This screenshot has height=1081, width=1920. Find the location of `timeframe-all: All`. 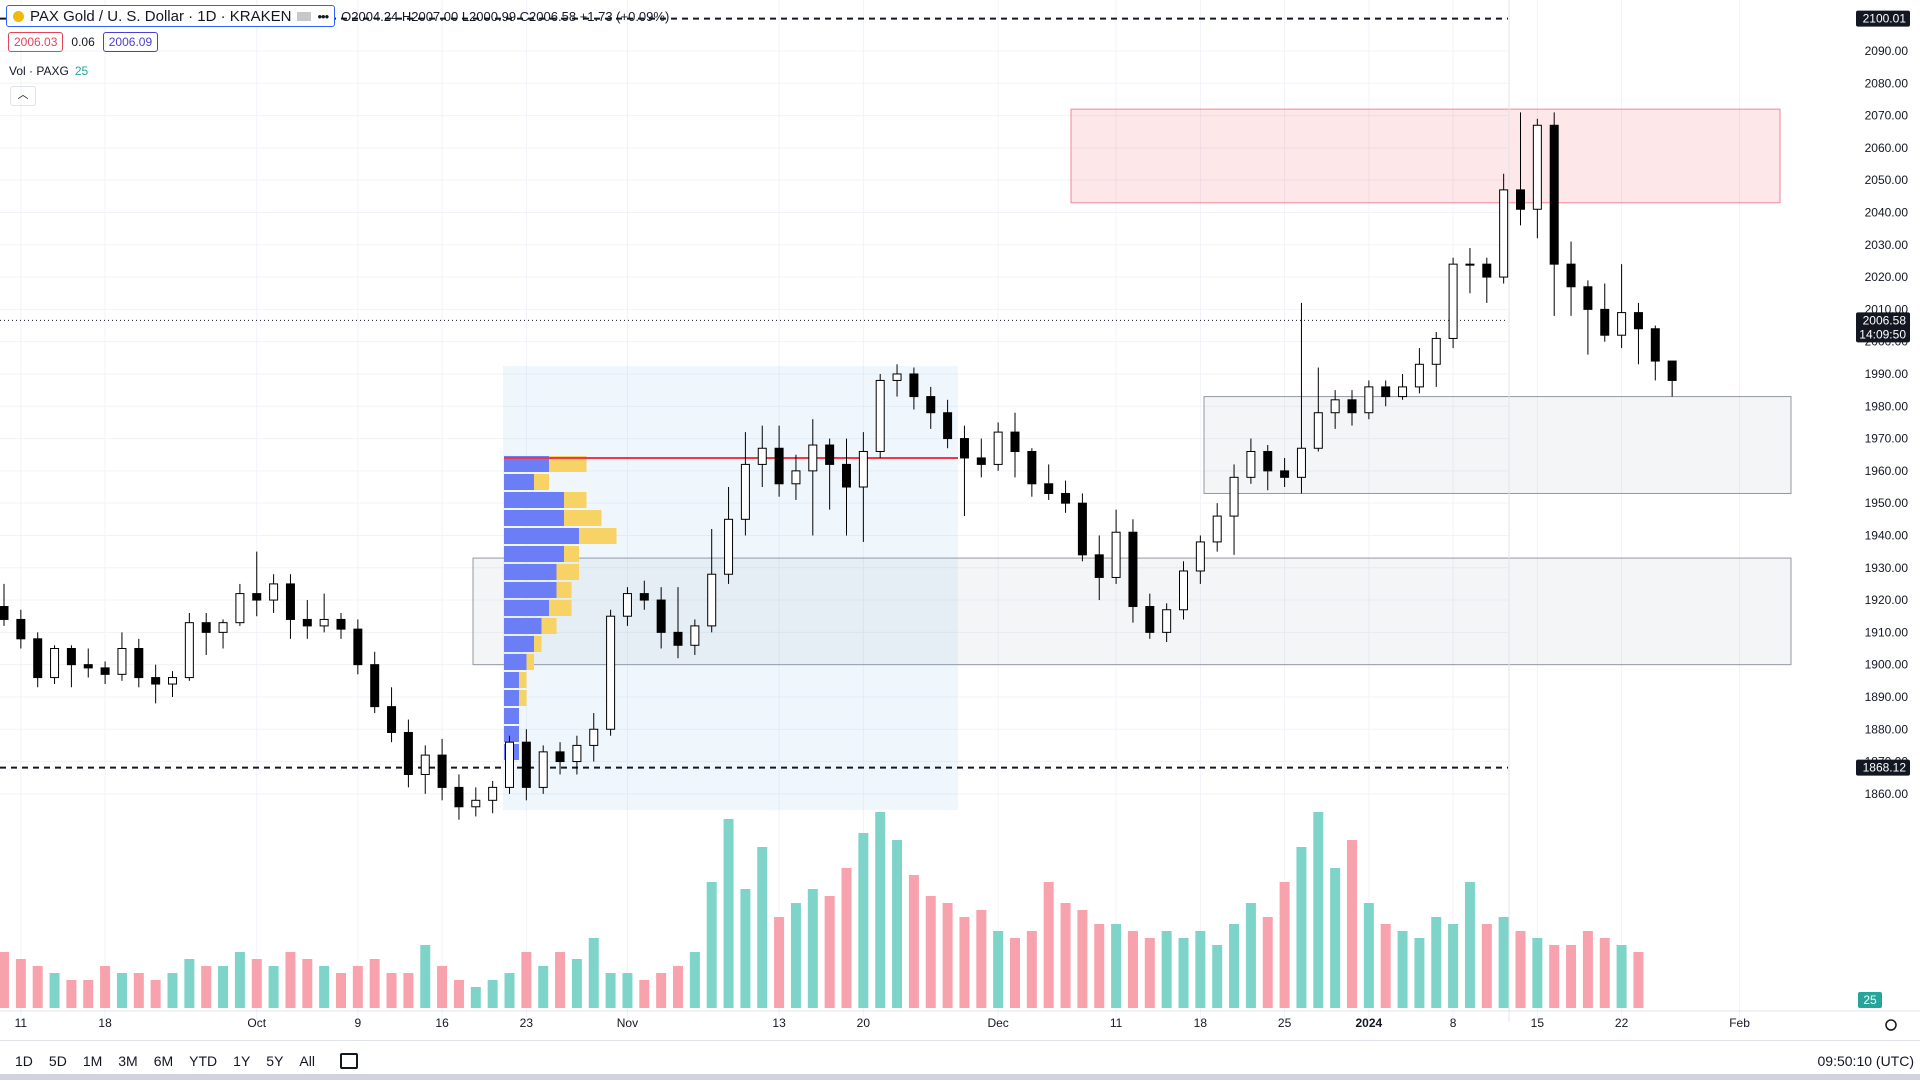

timeframe-all: All is located at coordinates (307, 1061).